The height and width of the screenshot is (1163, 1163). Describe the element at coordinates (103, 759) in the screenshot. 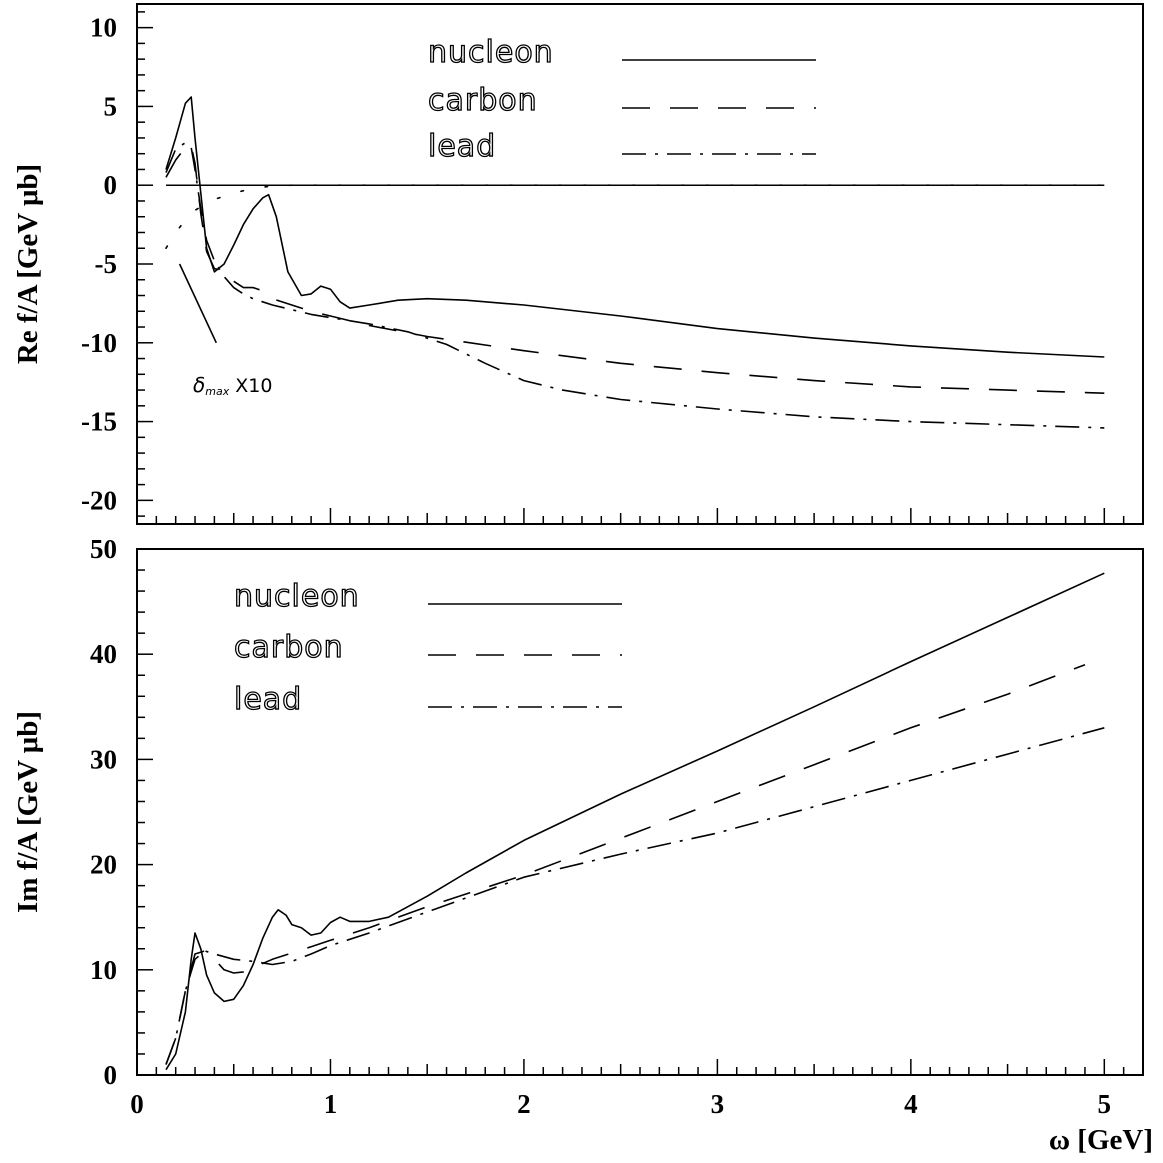

I see `y-tick-label: 30` at that location.